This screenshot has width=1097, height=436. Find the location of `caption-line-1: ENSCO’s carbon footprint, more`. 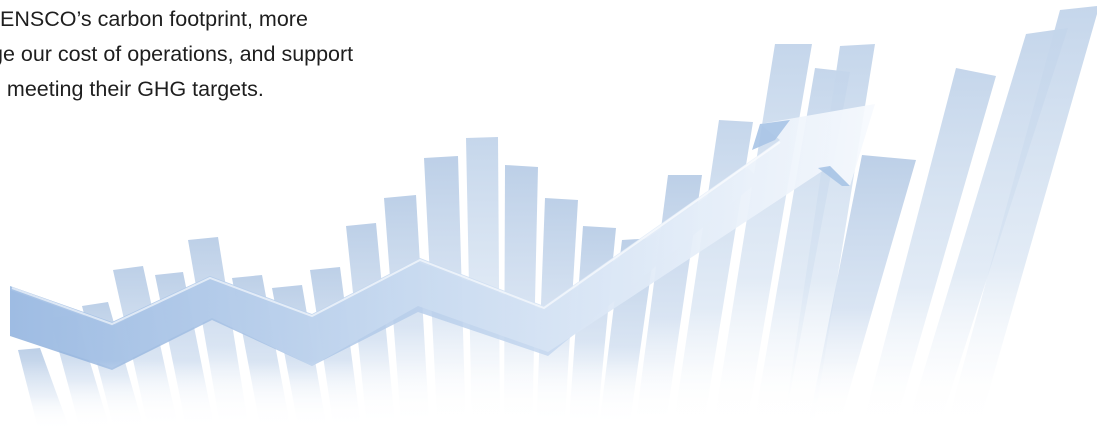

caption-line-1: ENSCO’s carbon footprint, more is located at coordinates (154, 19).